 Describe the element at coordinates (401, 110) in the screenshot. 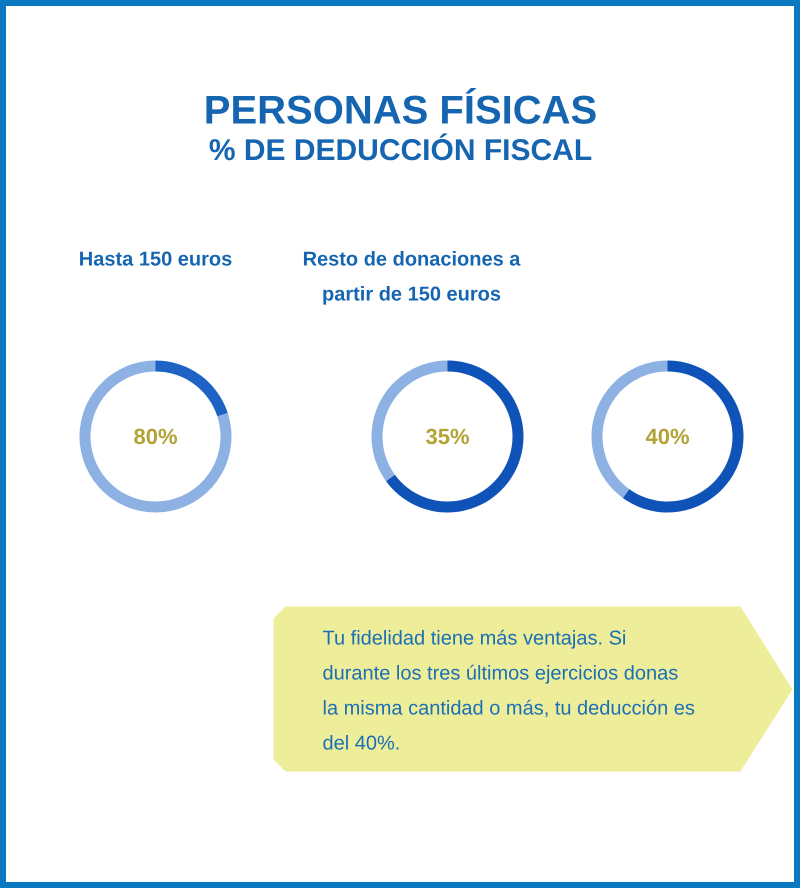

I see `text: PERSONAS FÍSICAS` at that location.